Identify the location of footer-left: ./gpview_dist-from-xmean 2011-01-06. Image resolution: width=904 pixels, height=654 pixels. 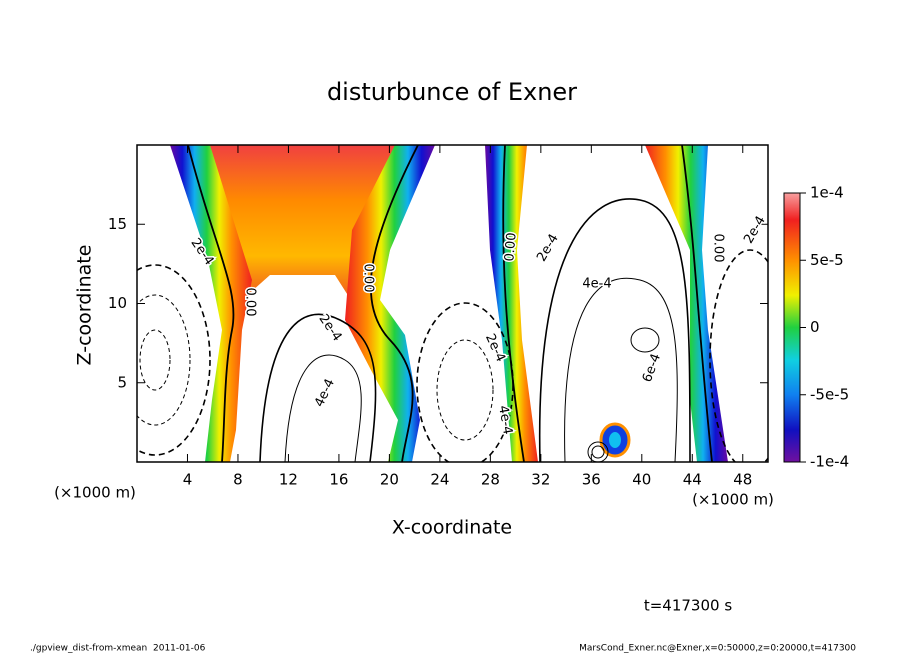
(118, 649).